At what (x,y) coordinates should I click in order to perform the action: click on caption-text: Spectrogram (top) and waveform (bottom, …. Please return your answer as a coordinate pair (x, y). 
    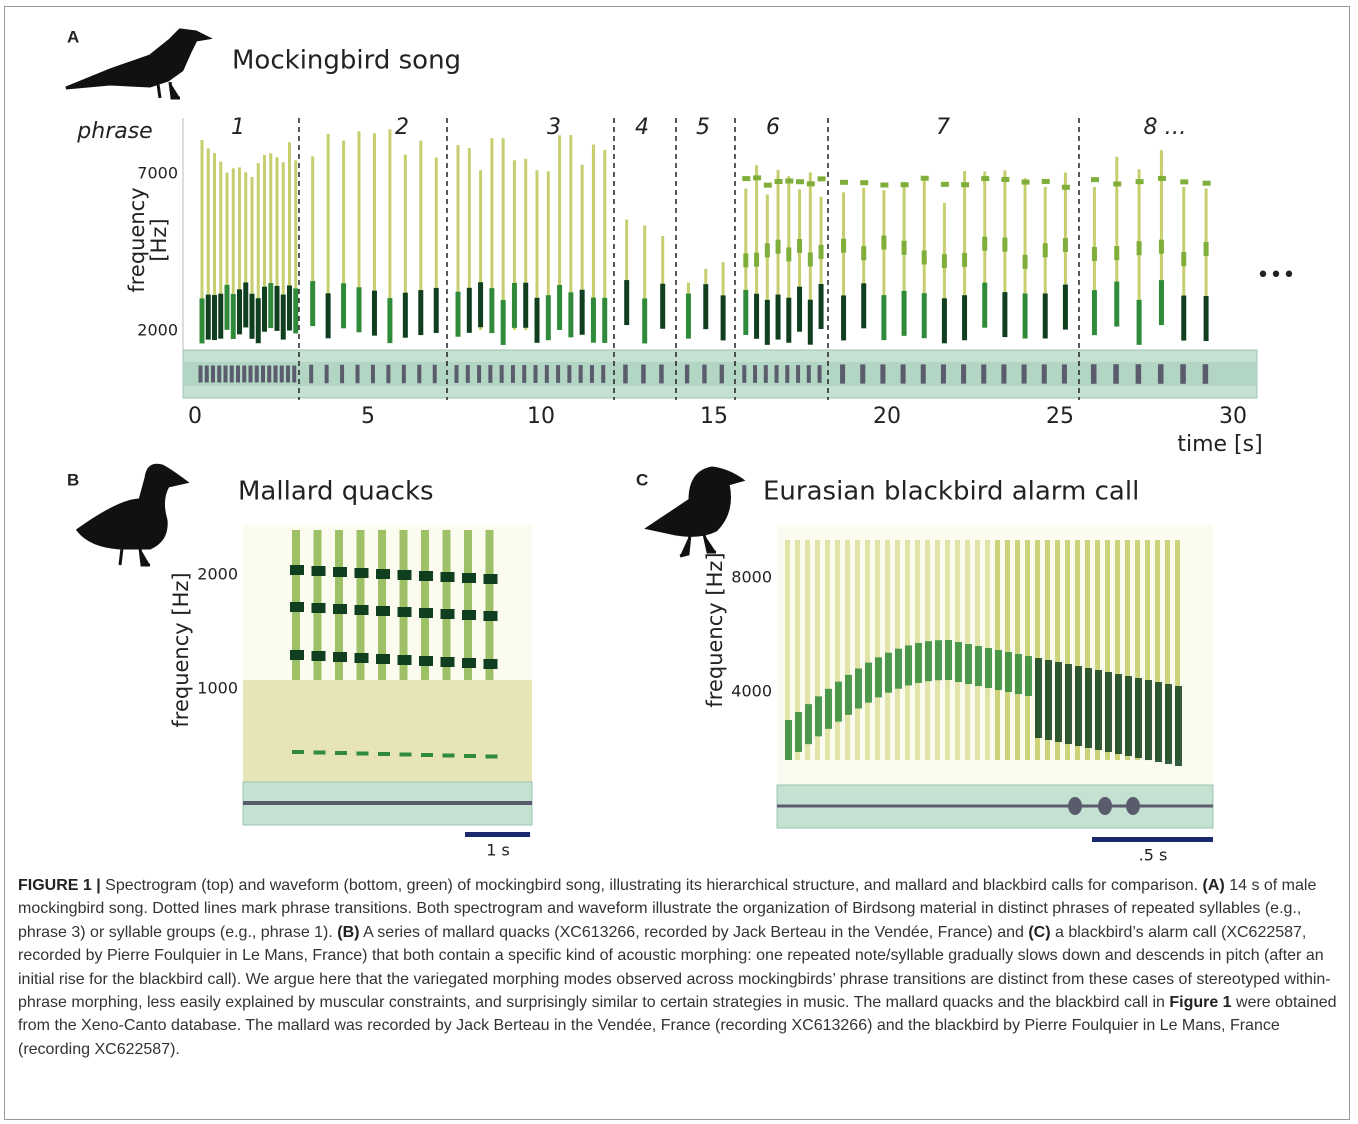
    Looking at the image, I should click on (651, 885).